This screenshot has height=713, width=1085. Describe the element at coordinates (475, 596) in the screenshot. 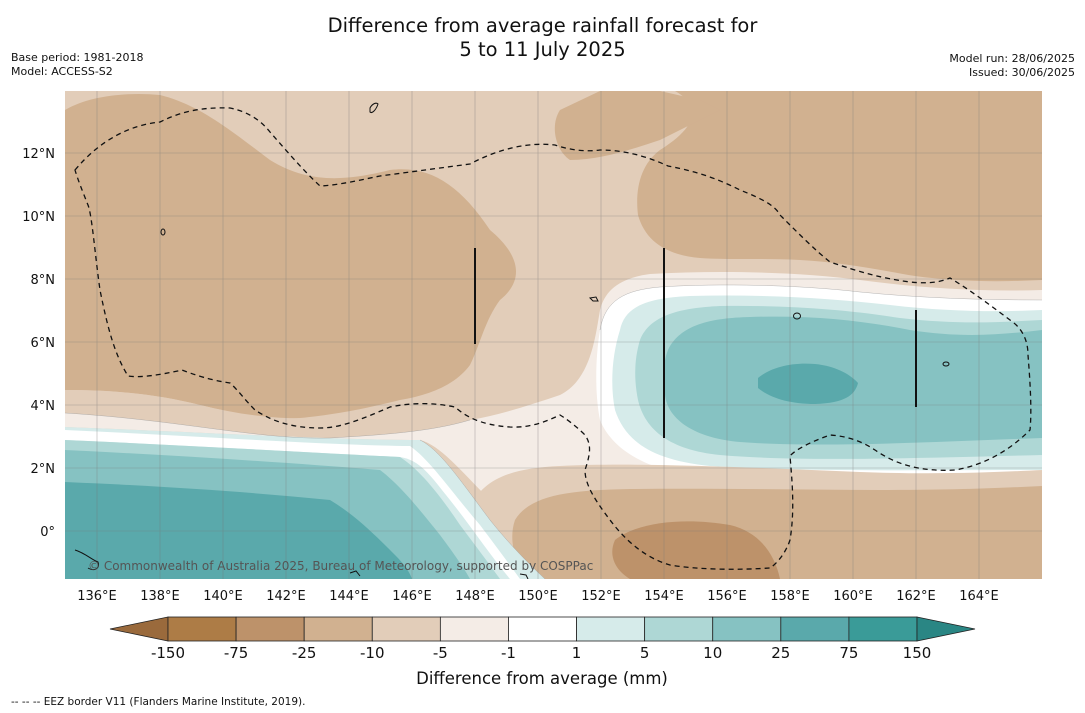

I see `lon-tick-label: 148°E` at that location.